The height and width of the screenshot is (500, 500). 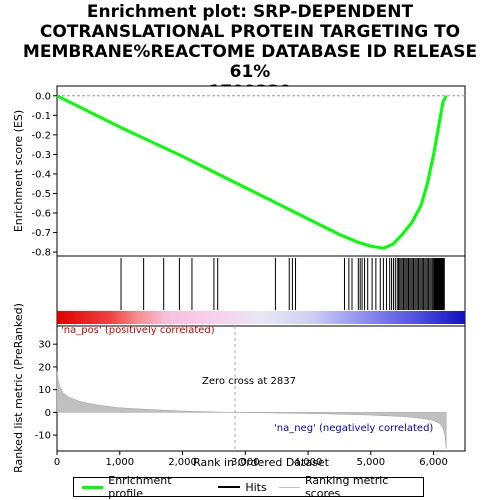 I want to click on metric-ytick-label: 20, so click(x=44, y=367).